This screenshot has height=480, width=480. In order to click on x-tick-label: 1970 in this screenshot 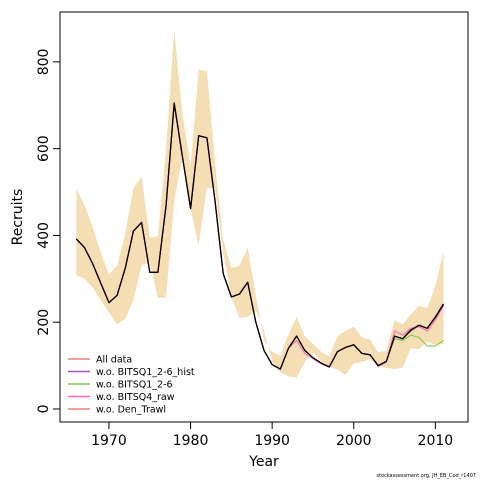, I will do `click(109, 441)`.